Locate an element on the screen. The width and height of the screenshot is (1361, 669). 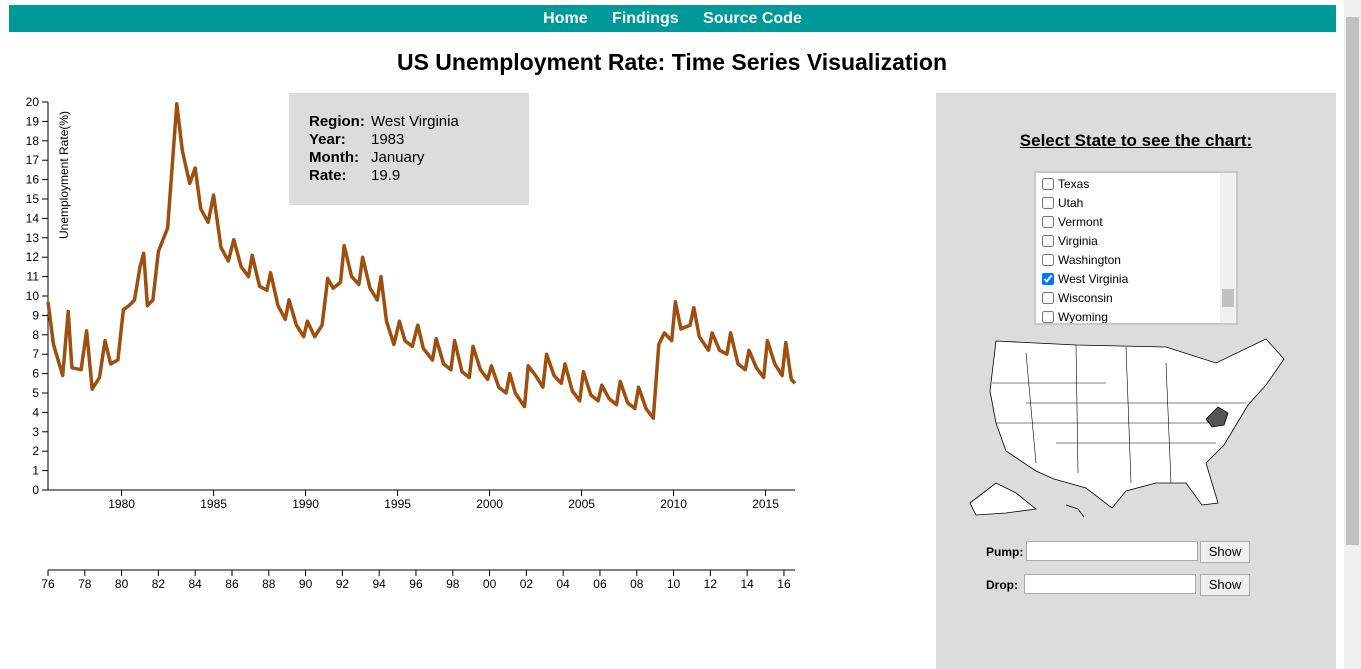
y-tick-label: 18 is located at coordinates (33, 141).